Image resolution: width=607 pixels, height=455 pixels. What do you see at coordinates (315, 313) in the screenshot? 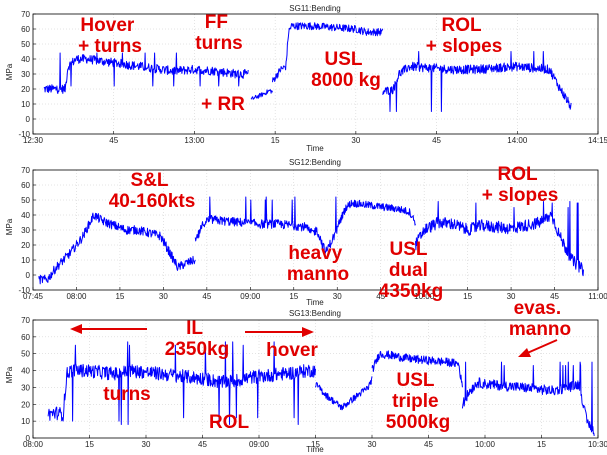
I see `panel-title: SG13:Bending` at bounding box center [315, 313].